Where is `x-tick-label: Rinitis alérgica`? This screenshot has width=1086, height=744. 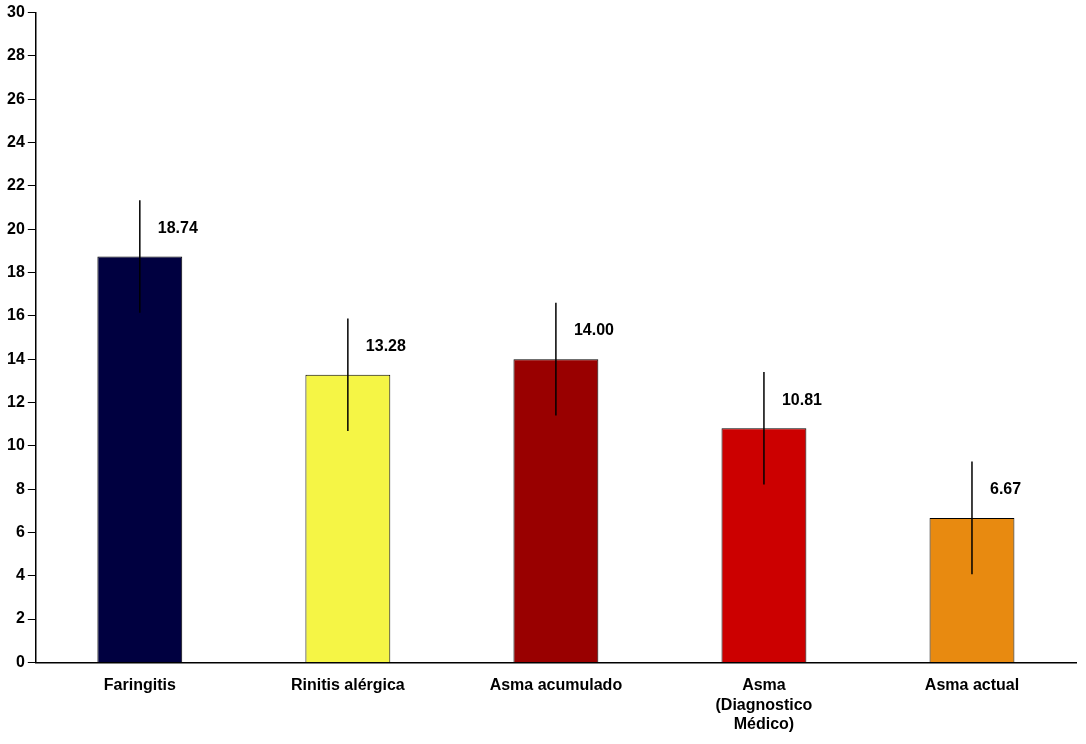
x-tick-label: Rinitis alérgica is located at coordinates (347, 685).